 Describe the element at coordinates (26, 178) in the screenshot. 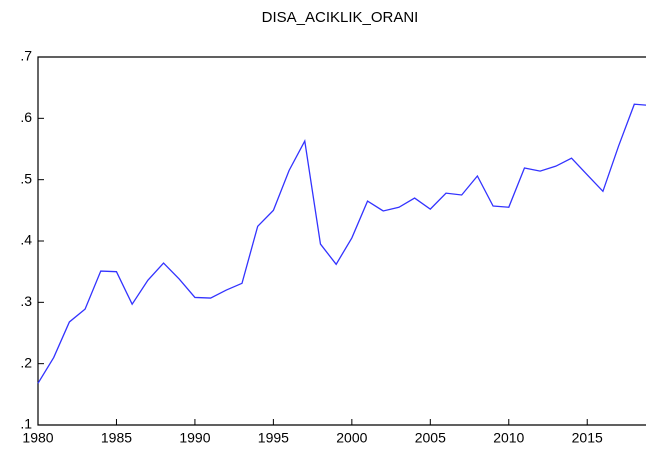

I see `y-tick-label: .5` at that location.